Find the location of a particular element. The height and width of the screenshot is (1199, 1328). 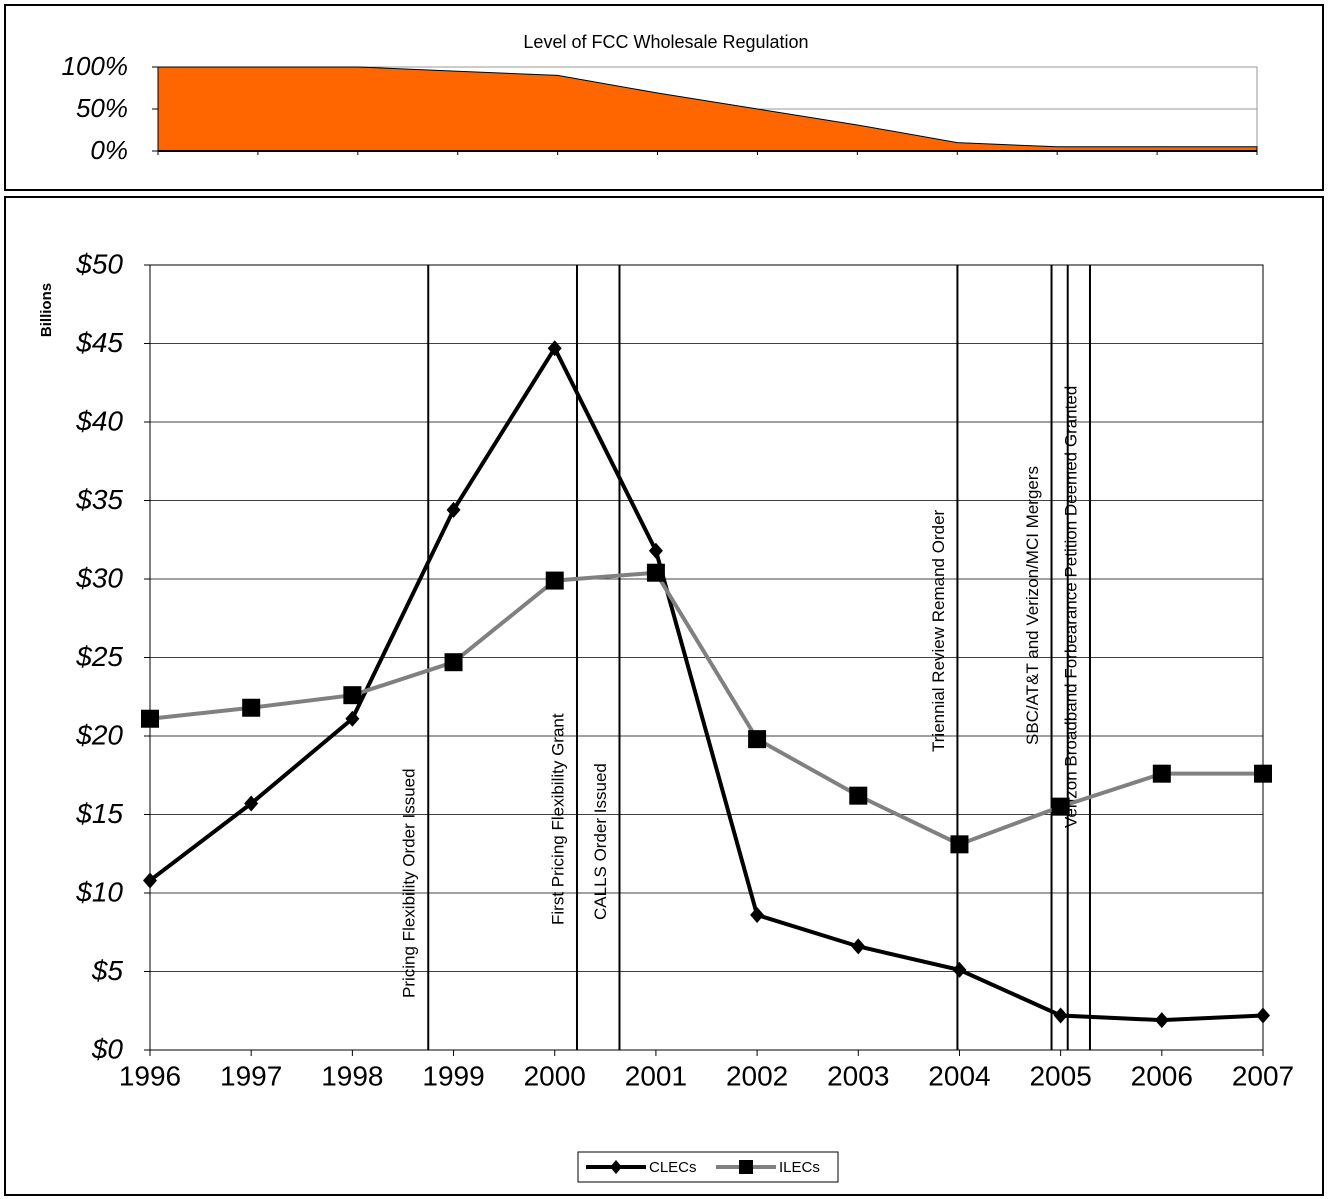

x-tick-label: 2006 is located at coordinates (1162, 1075).